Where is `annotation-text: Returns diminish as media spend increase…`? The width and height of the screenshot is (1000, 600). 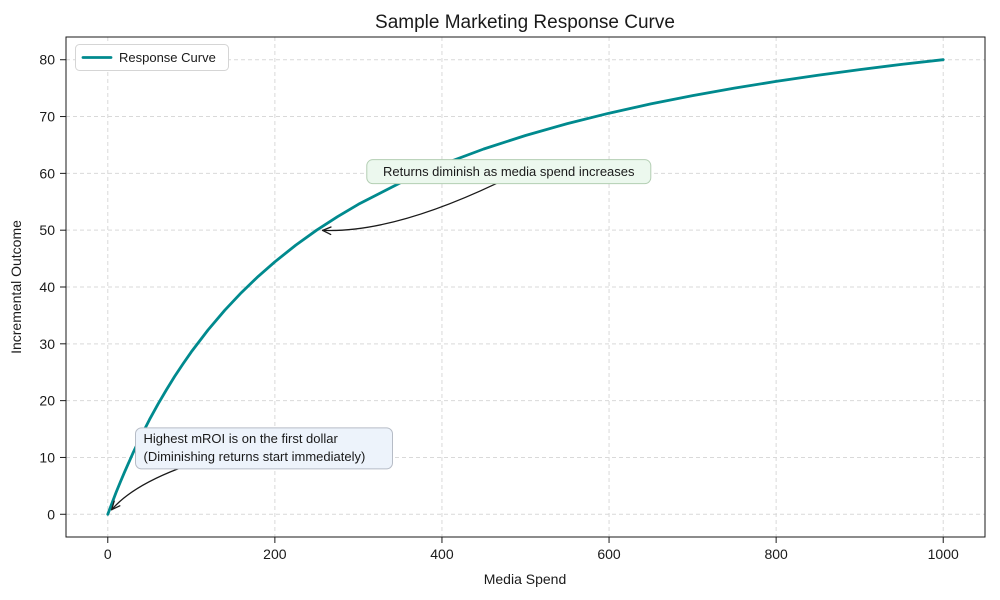 annotation-text: Returns diminish as media spend increase… is located at coordinates (509, 171).